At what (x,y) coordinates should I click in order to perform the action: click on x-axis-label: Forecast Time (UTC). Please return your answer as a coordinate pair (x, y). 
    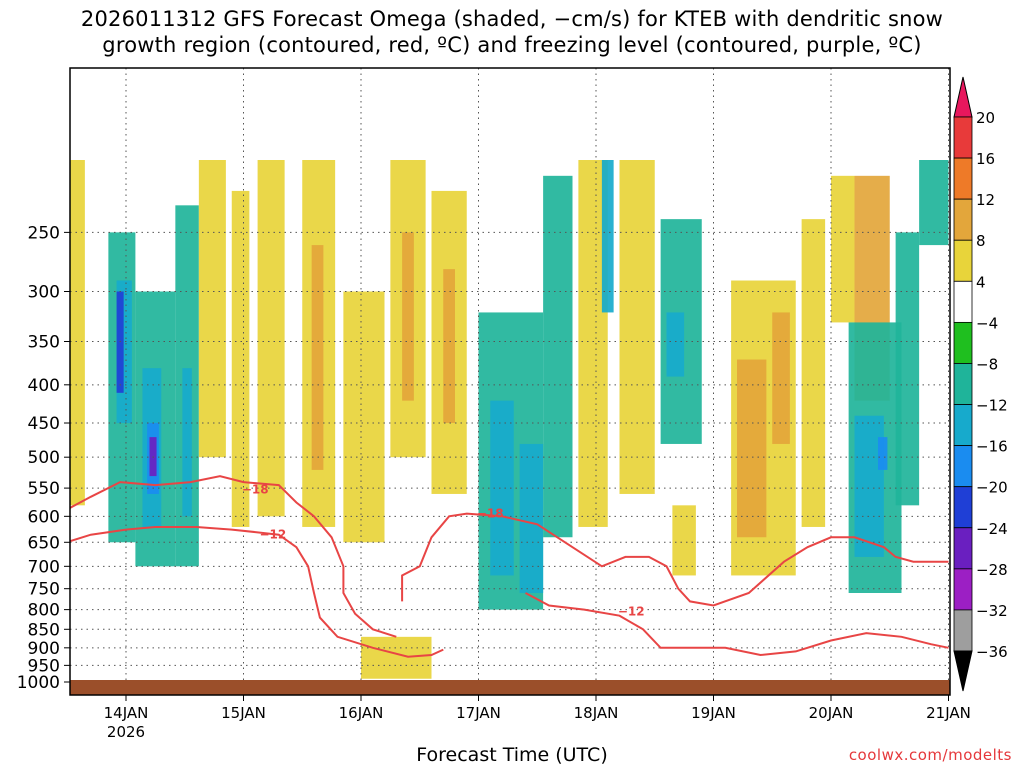
    Looking at the image, I should click on (512, 755).